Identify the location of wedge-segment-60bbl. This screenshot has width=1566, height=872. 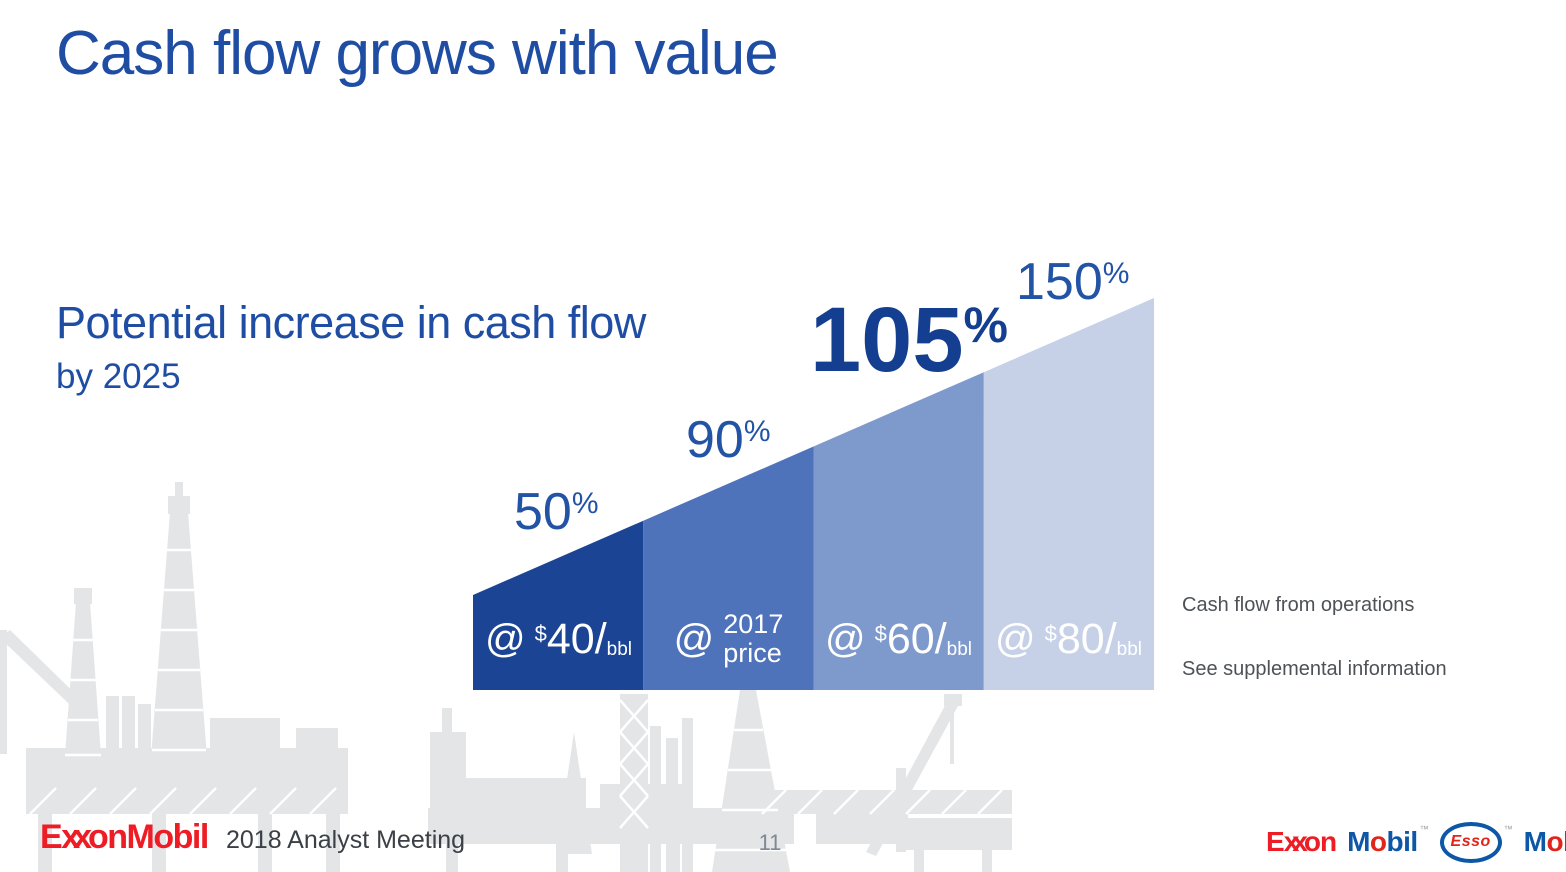
(898, 531).